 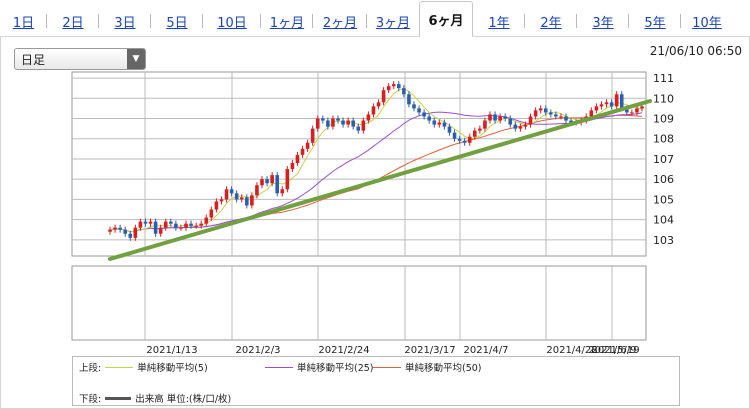 I want to click on y-tick-label: 107, so click(x=663, y=159).